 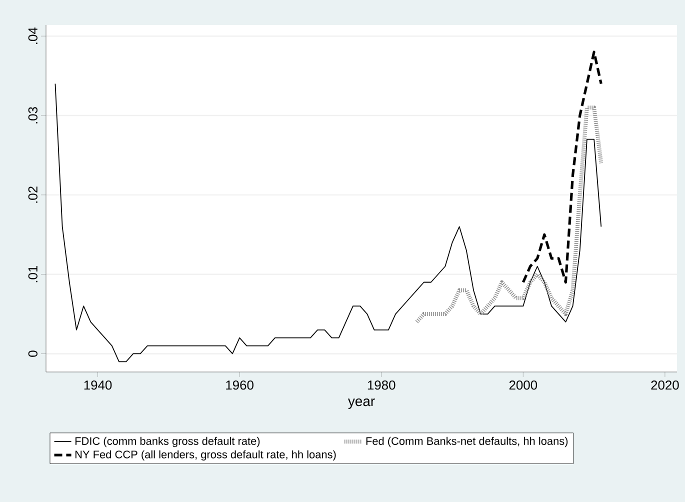 I want to click on legend-label: FDIC (comm banks gross default rate), so click(x=167, y=442).